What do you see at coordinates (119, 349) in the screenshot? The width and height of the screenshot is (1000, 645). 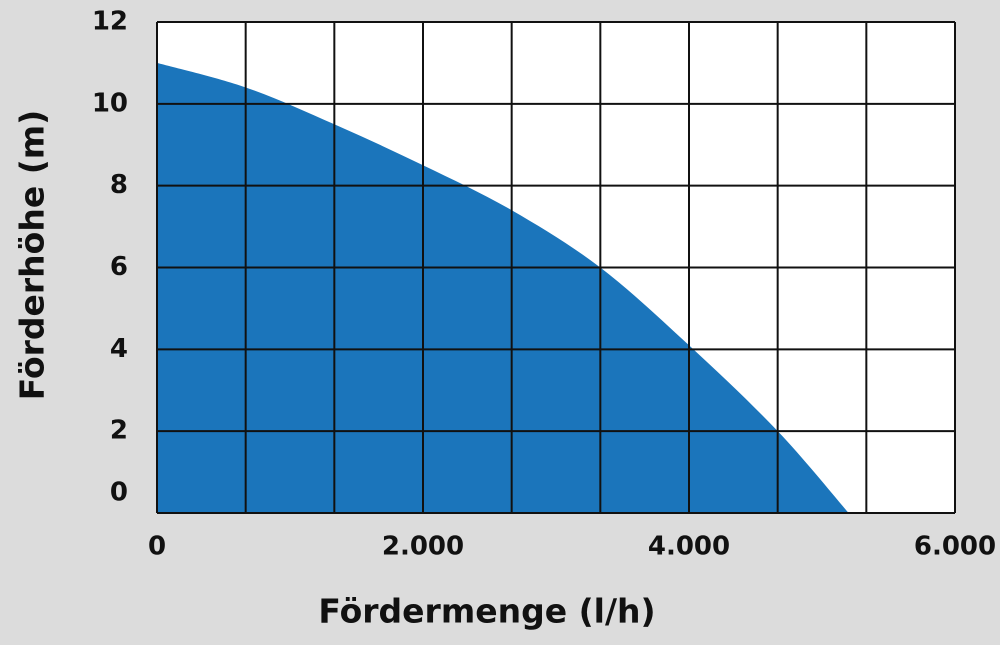 I see `y-tick-label: 4` at bounding box center [119, 349].